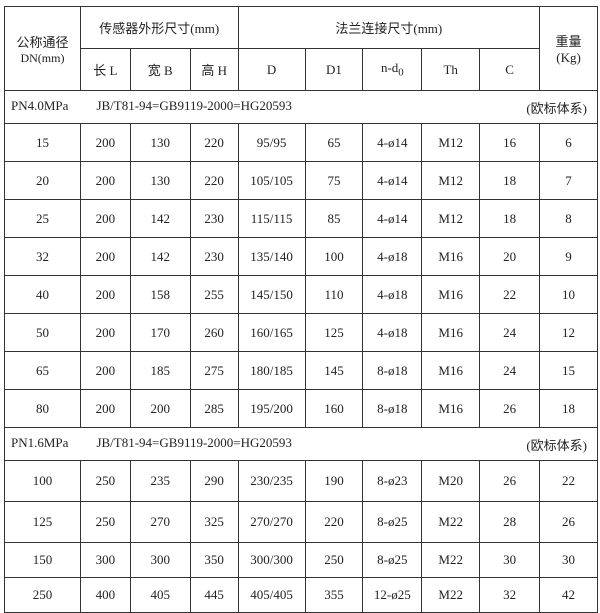 This screenshot has height=613, width=600. Describe the element at coordinates (194, 442) in the screenshot. I see `standard-label: JB/T81-94=GB9119-2000=HG20593` at that location.